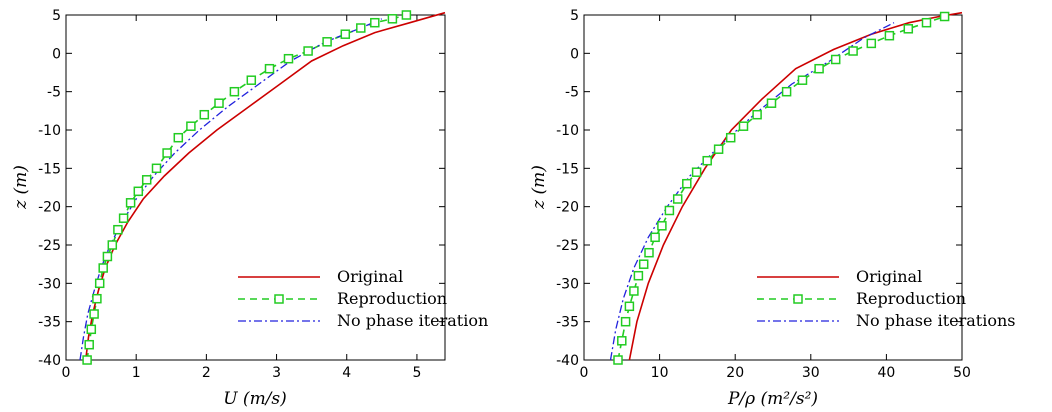 This screenshot has width=1052, height=412. Describe the element at coordinates (255, 399) in the screenshot. I see `x-axis-label: U (m/s)` at that location.